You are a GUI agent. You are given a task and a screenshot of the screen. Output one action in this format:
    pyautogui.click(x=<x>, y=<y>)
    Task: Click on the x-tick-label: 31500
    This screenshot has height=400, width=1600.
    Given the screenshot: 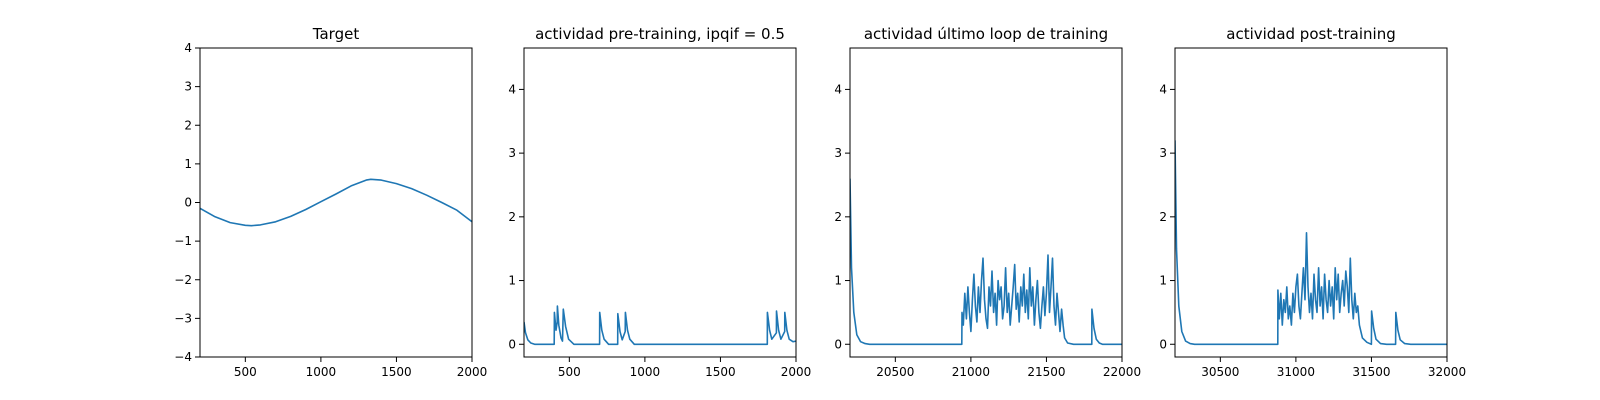 What is the action you would take?
    pyautogui.click(x=1371, y=372)
    